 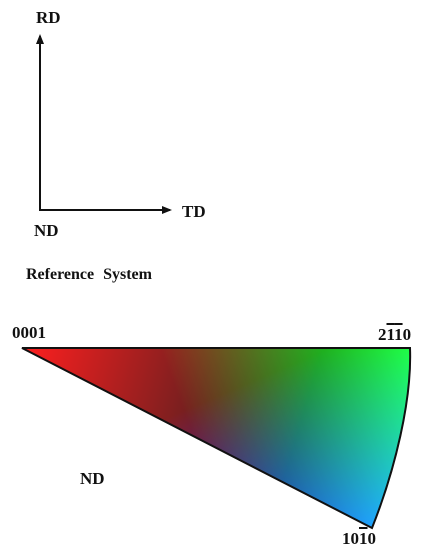 What do you see at coordinates (48, 17) in the screenshot?
I see `rd-axis-label: RD` at bounding box center [48, 17].